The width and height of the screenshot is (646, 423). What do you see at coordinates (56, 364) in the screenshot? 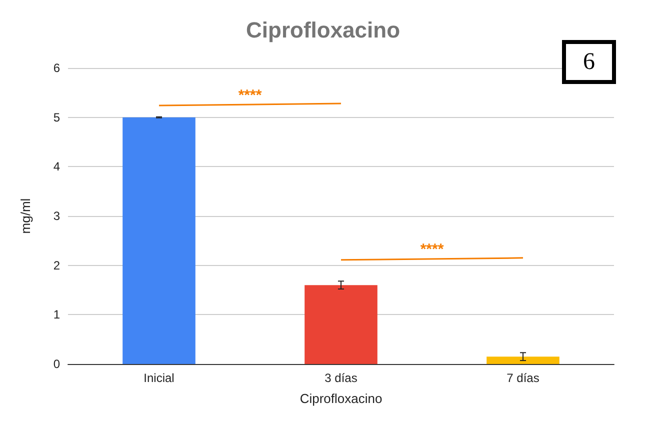
I see `y-tick-label: 0` at bounding box center [56, 364].